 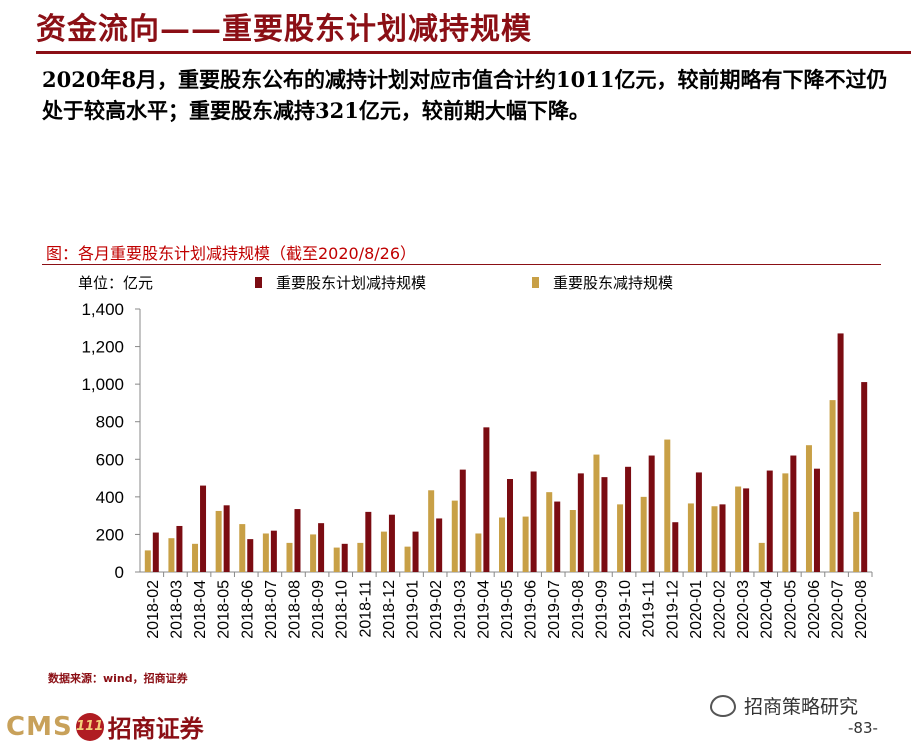 What do you see at coordinates (461, 264) in the screenshot?
I see `figure-divider` at bounding box center [461, 264].